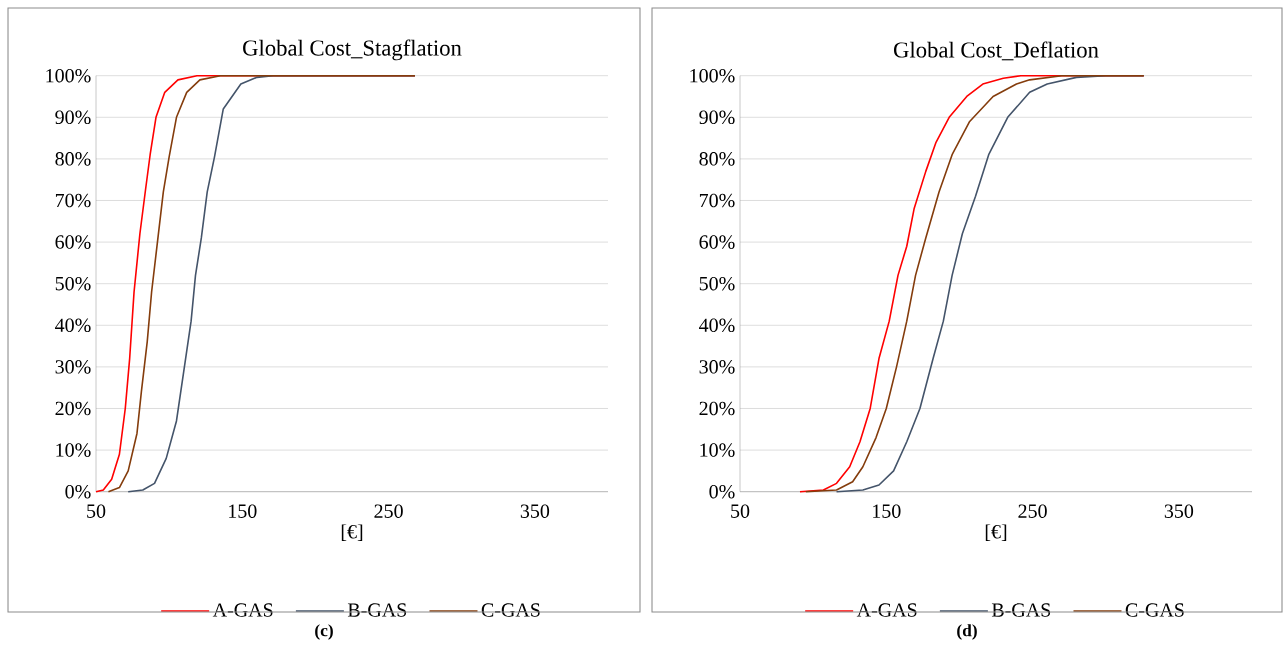 This screenshot has width=1285, height=649. Describe the element at coordinates (996, 51) in the screenshot. I see `chart-title: Global Cost_Deflation` at that location.